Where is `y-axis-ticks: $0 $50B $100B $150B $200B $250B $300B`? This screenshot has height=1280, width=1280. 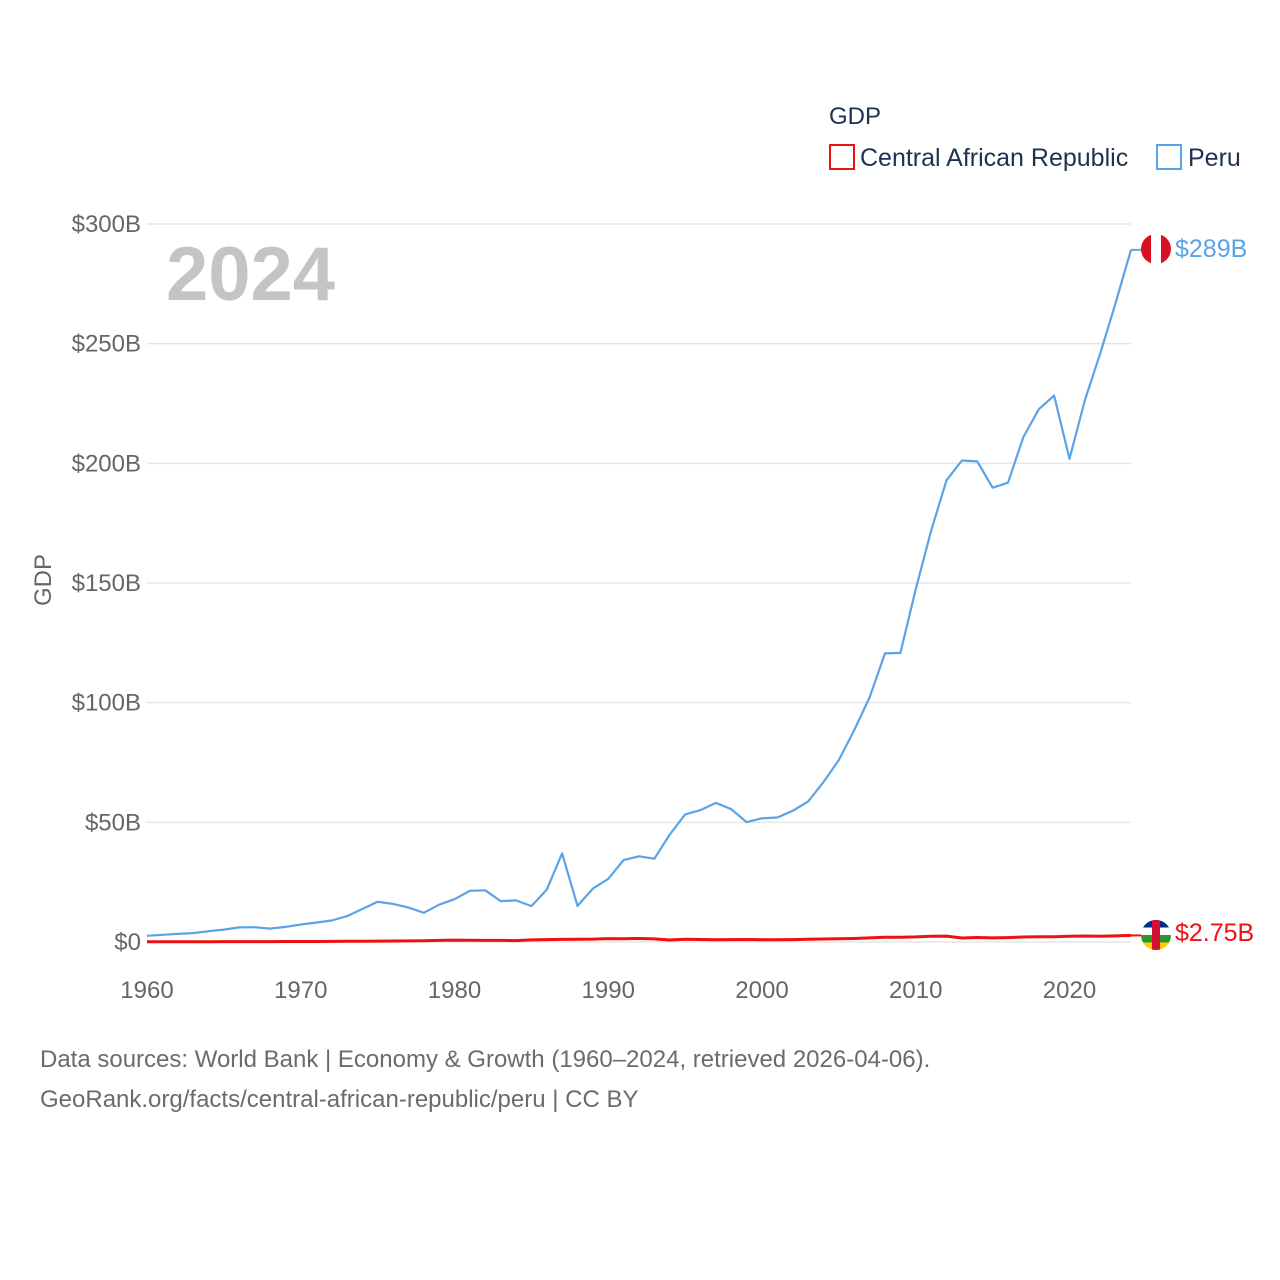 y-axis-ticks: $0 $50B $100B $150B $200B $250B $300B is located at coordinates (106, 583).